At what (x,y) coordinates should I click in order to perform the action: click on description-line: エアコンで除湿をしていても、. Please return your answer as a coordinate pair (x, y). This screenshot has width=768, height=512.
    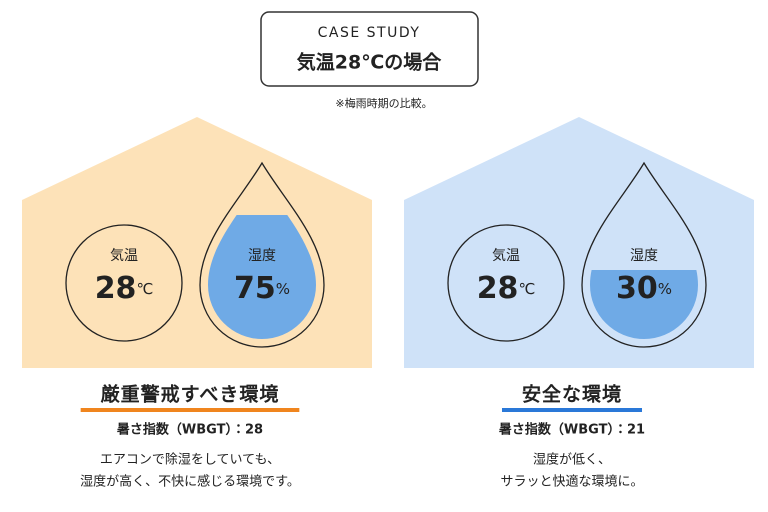
    Looking at the image, I should click on (190, 460).